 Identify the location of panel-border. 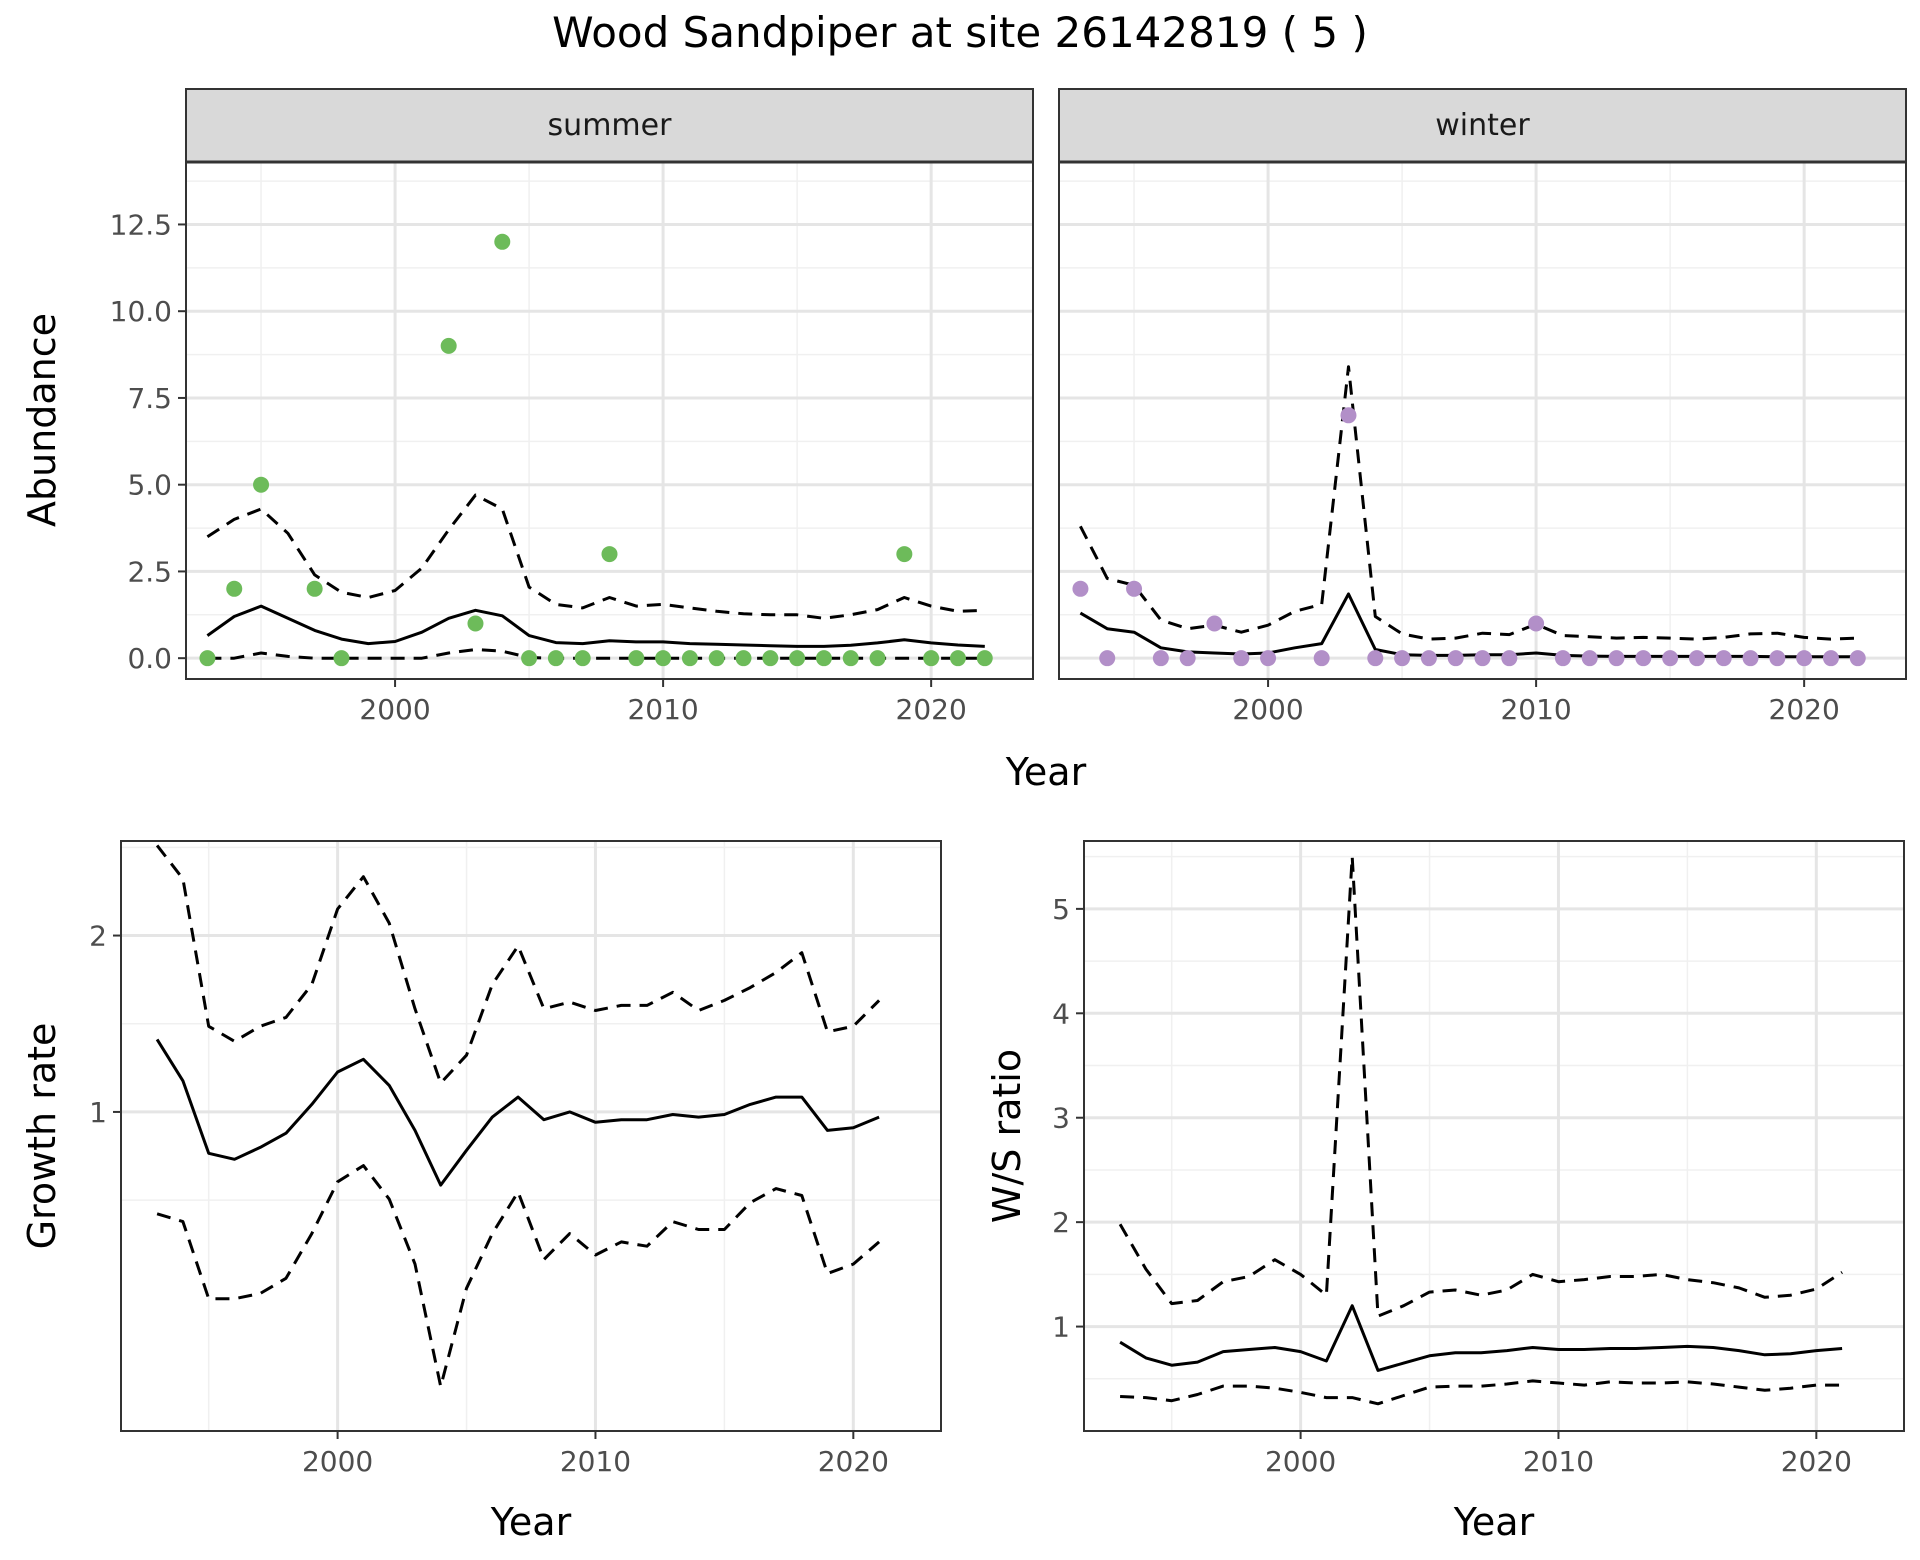
(1482, 420).